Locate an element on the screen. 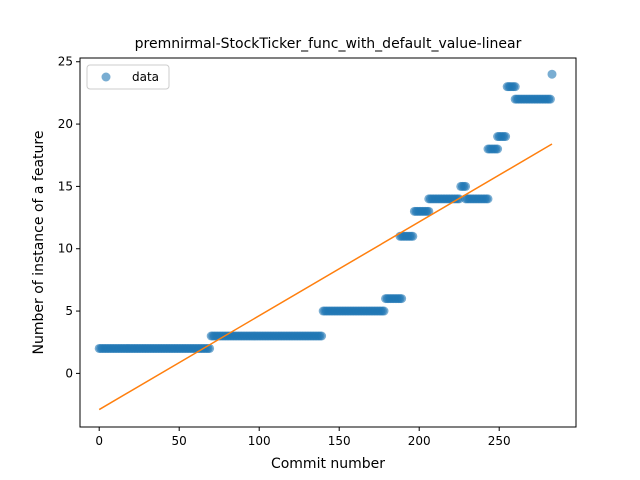  y-tick-label: 25 is located at coordinates (65, 62).